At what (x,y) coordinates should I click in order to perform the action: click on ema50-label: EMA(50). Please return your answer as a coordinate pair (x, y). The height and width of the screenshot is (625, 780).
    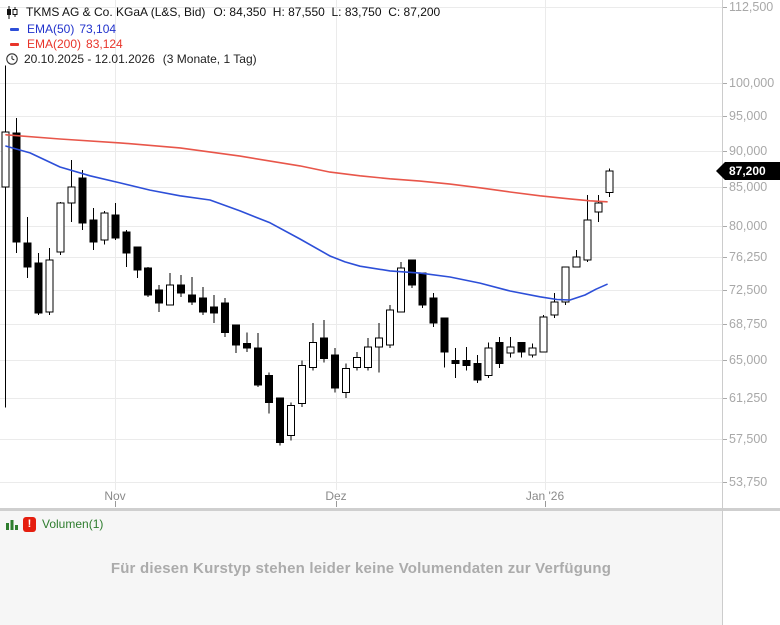
    Looking at the image, I should click on (51, 29).